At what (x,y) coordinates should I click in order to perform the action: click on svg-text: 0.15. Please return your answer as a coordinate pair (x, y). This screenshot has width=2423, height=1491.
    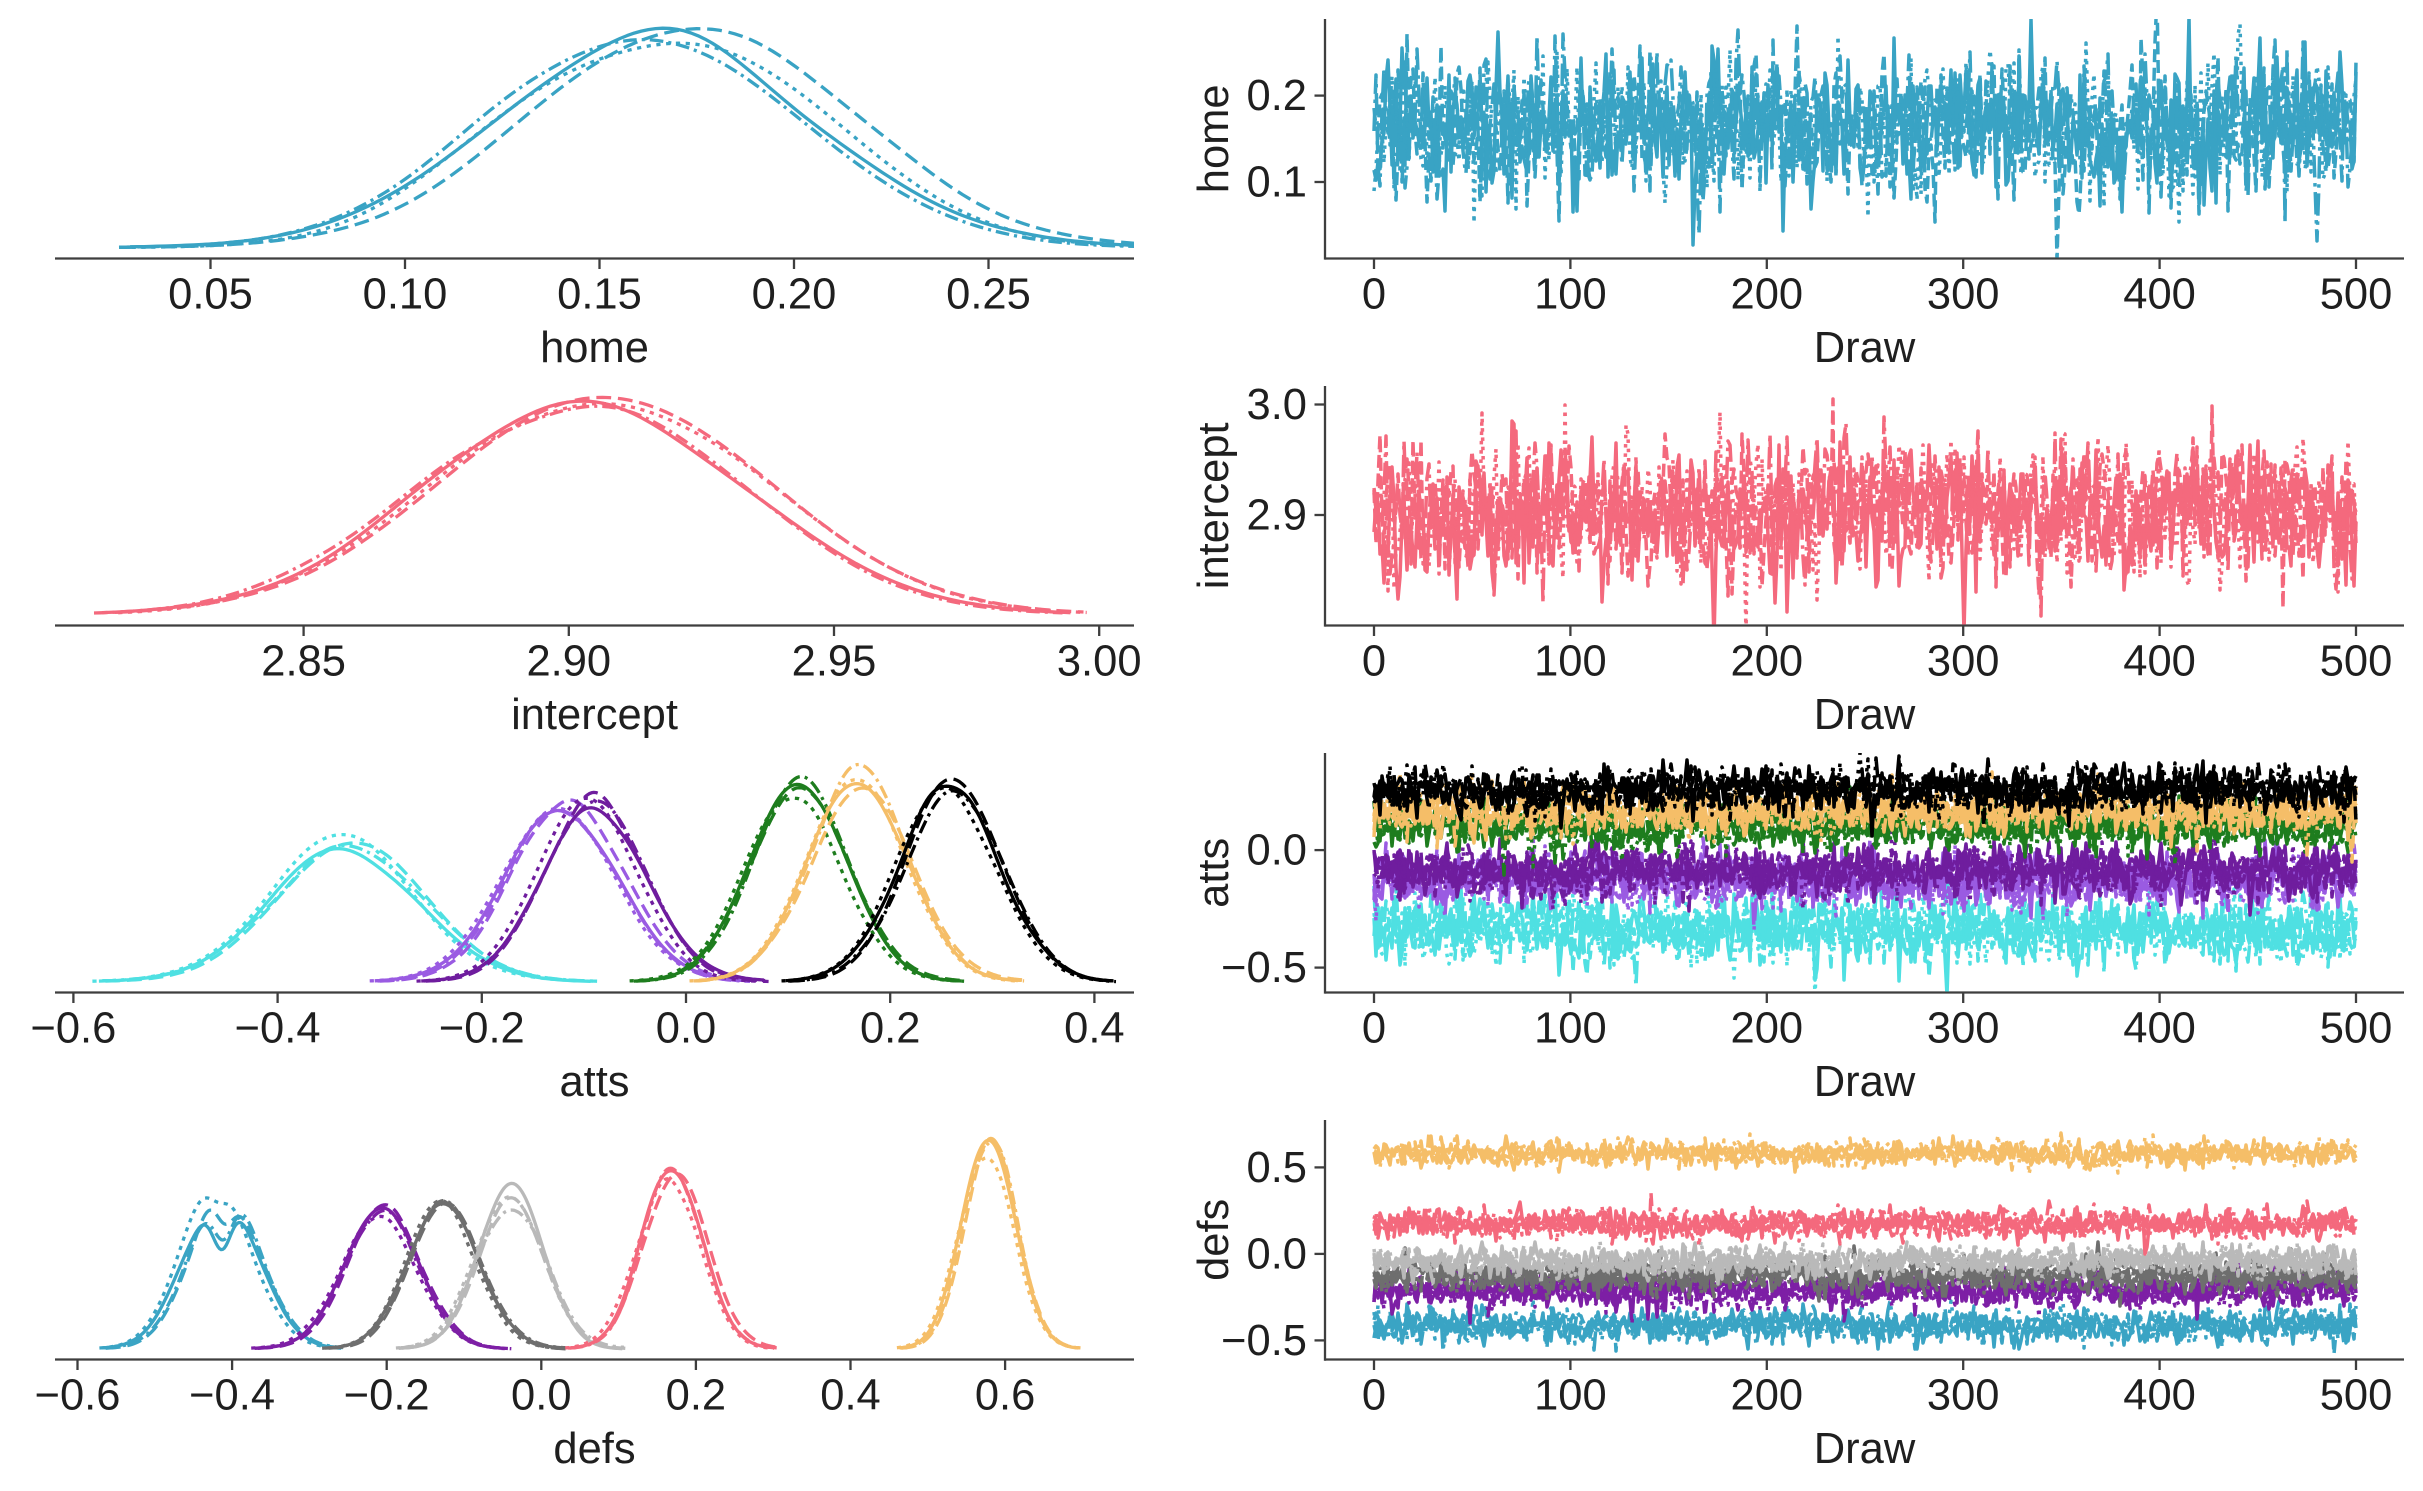
    Looking at the image, I should click on (599, 295).